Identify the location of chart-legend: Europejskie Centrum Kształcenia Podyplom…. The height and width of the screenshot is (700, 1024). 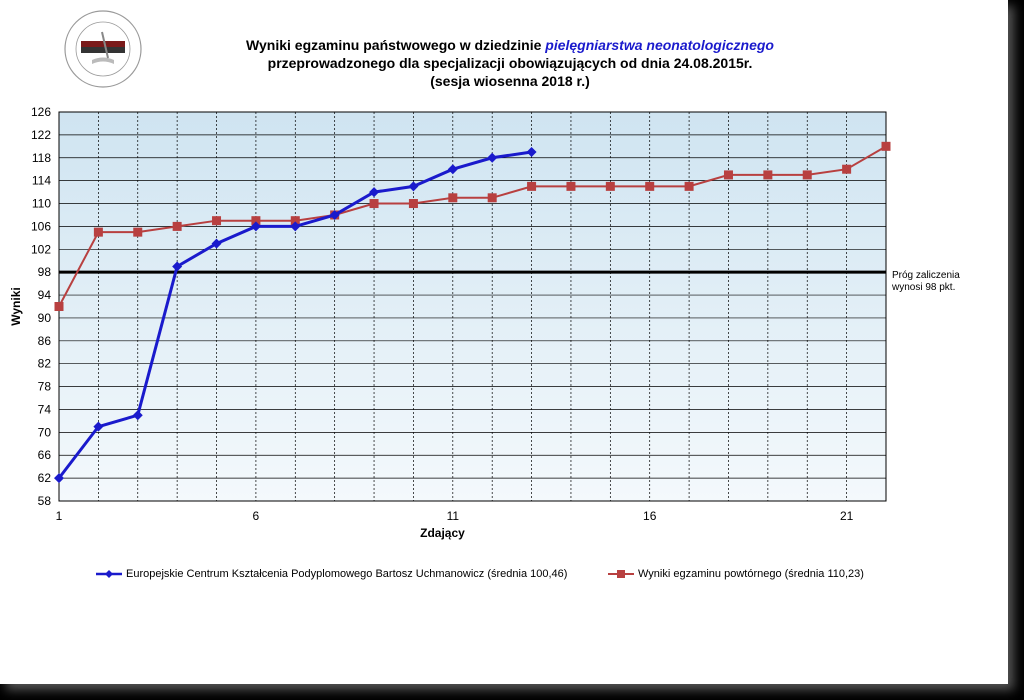
(496, 576).